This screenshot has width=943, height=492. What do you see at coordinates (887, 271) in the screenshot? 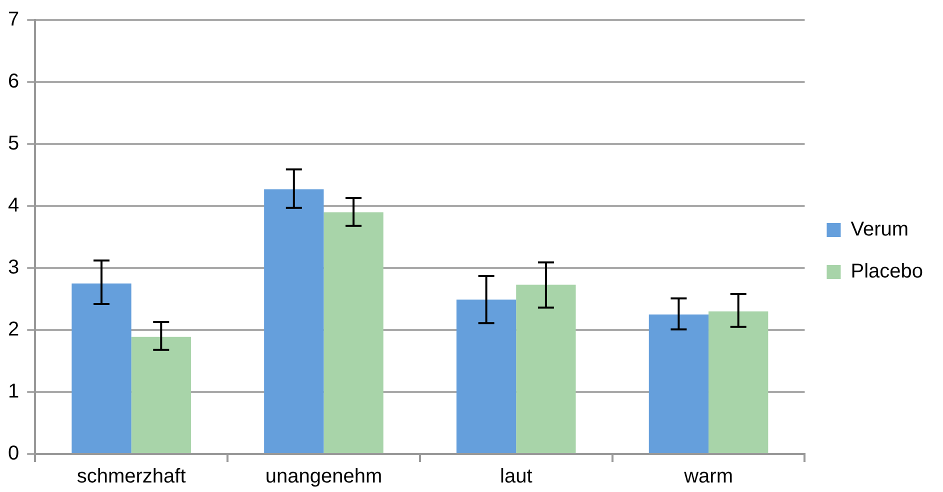
I see `legend-label: Placebo` at bounding box center [887, 271].